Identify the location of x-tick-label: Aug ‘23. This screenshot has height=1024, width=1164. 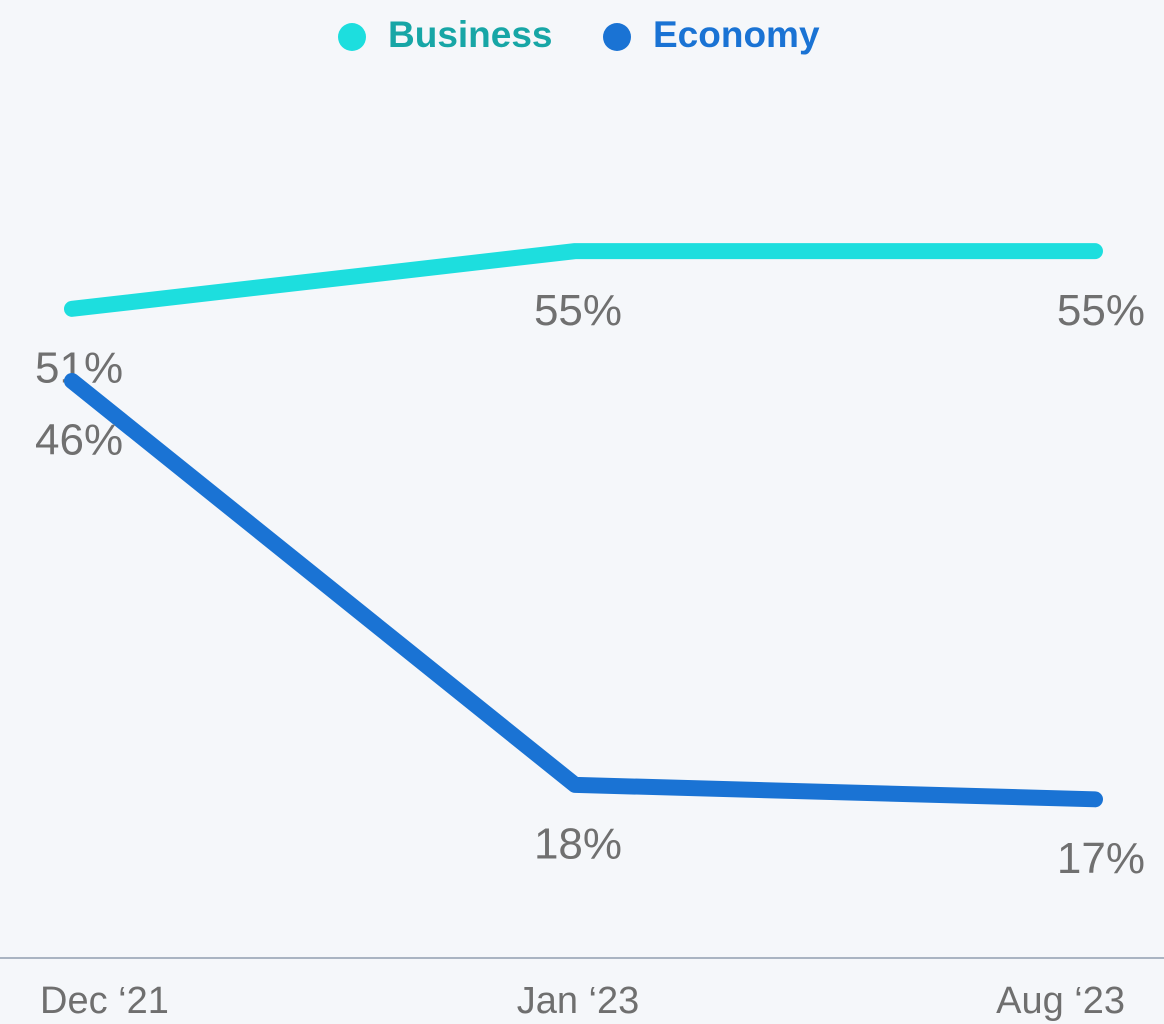
(1060, 1001).